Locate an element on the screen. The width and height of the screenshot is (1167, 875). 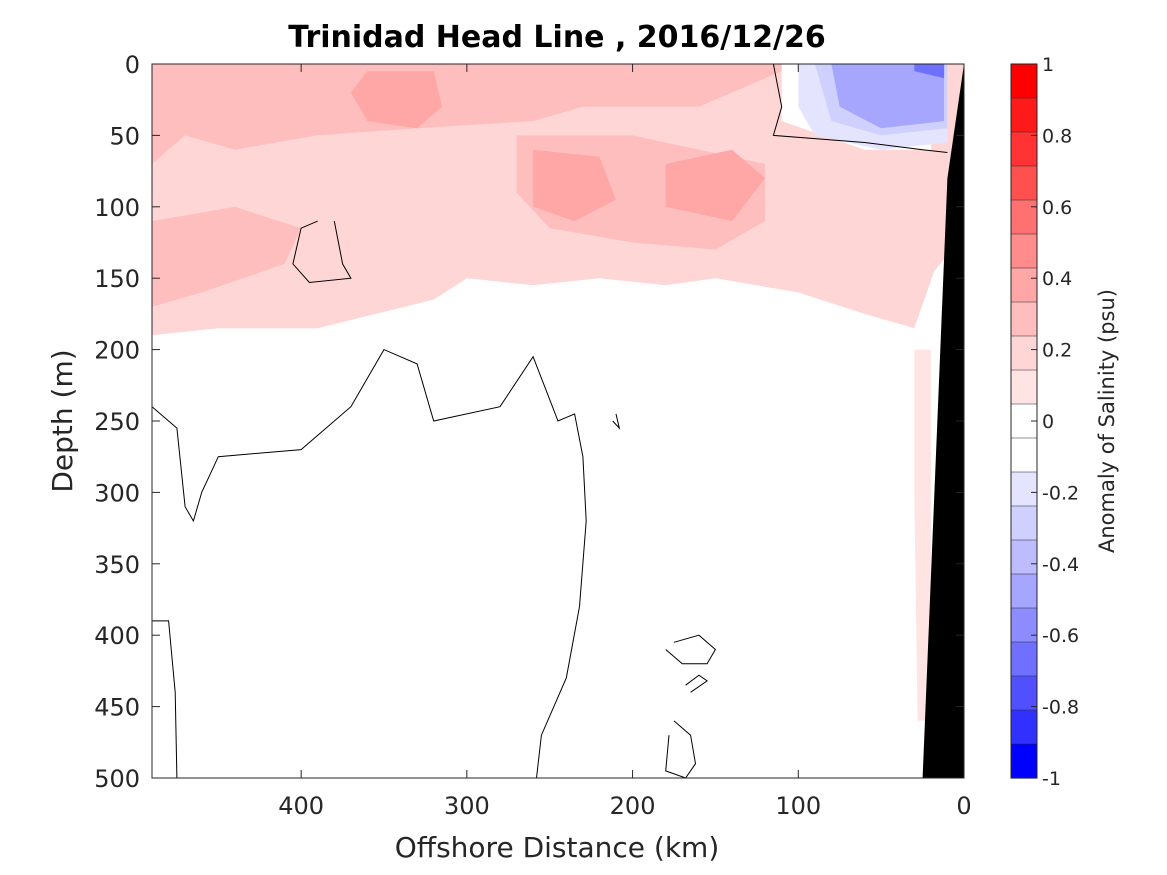
colorbar-tick-label: -0.2 is located at coordinates (1060, 493).